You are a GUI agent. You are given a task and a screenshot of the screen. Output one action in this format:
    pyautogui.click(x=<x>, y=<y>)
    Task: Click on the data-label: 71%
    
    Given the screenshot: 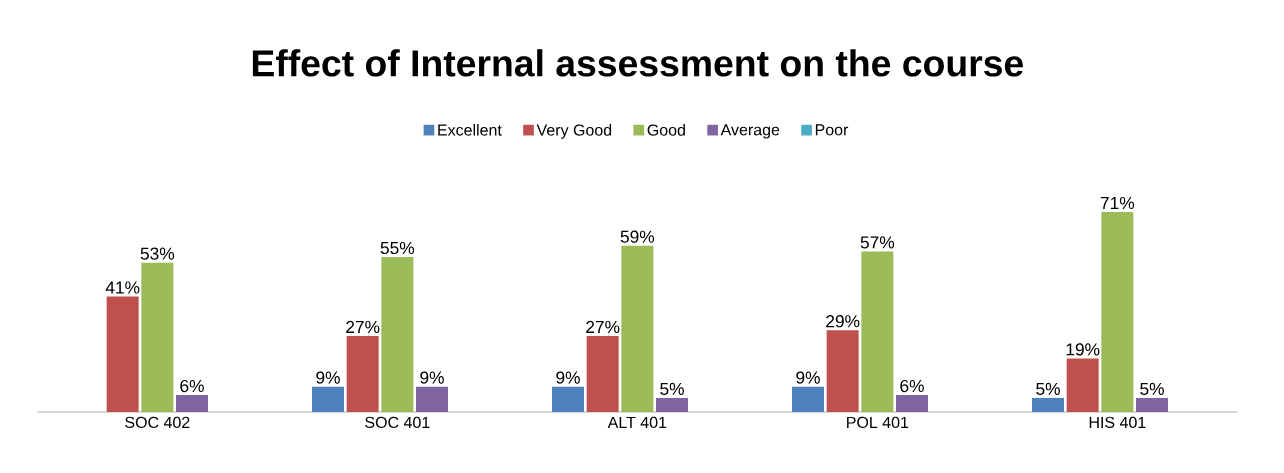 What is the action you would take?
    pyautogui.click(x=1117, y=202)
    